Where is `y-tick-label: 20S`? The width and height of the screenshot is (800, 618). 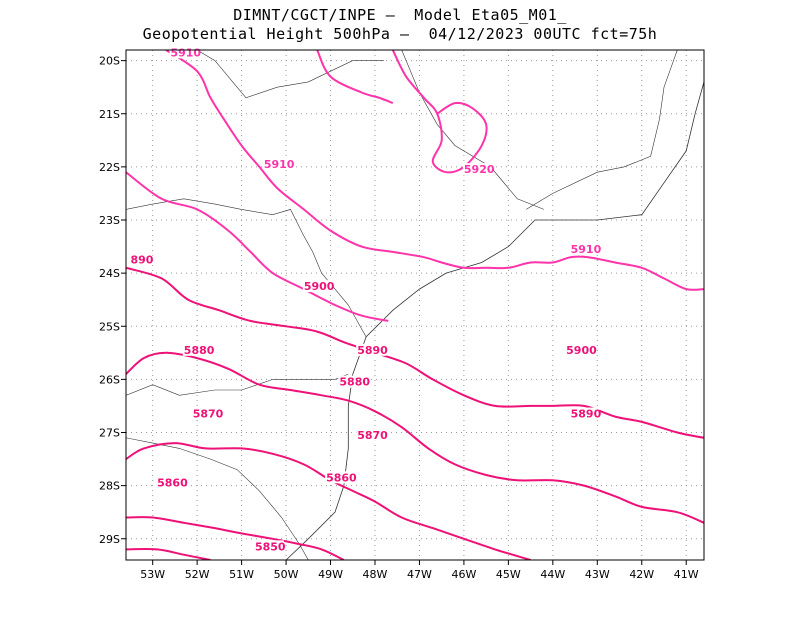
y-tick-label: 20S is located at coordinates (109, 61).